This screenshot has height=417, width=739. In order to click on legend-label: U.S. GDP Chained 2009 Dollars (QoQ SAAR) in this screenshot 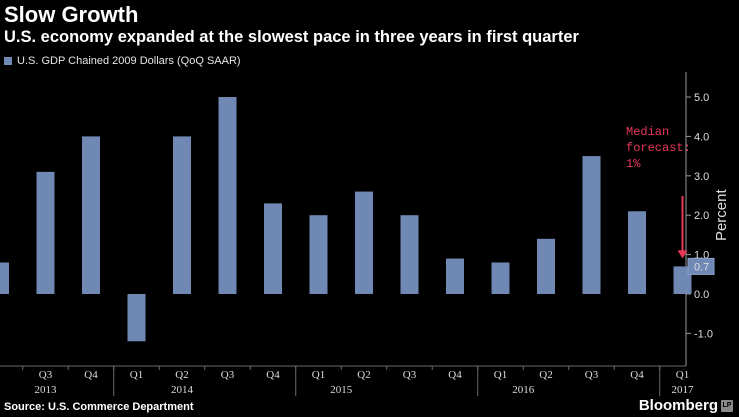, I will do `click(129, 61)`.